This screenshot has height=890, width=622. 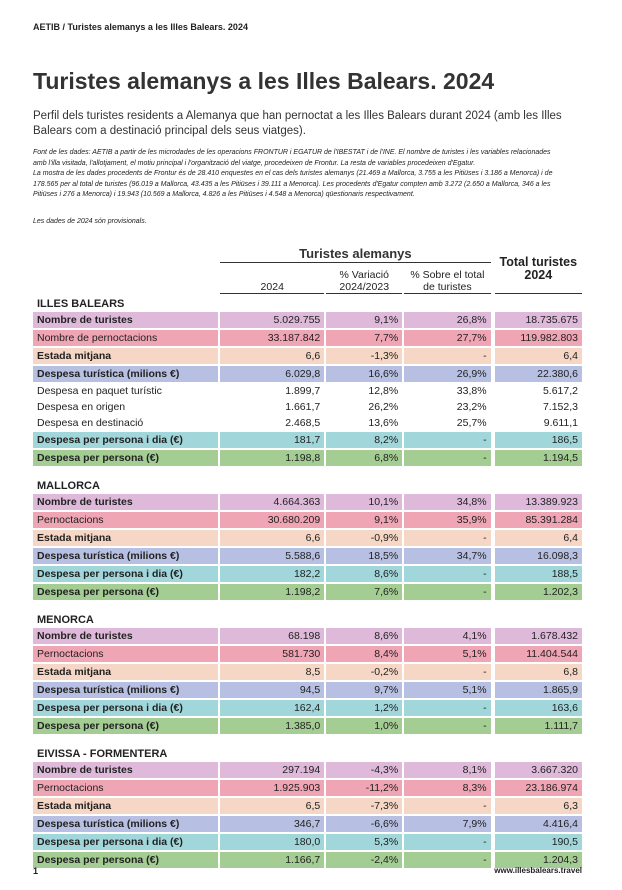 I want to click on column-header: 2024, so click(x=272, y=279).